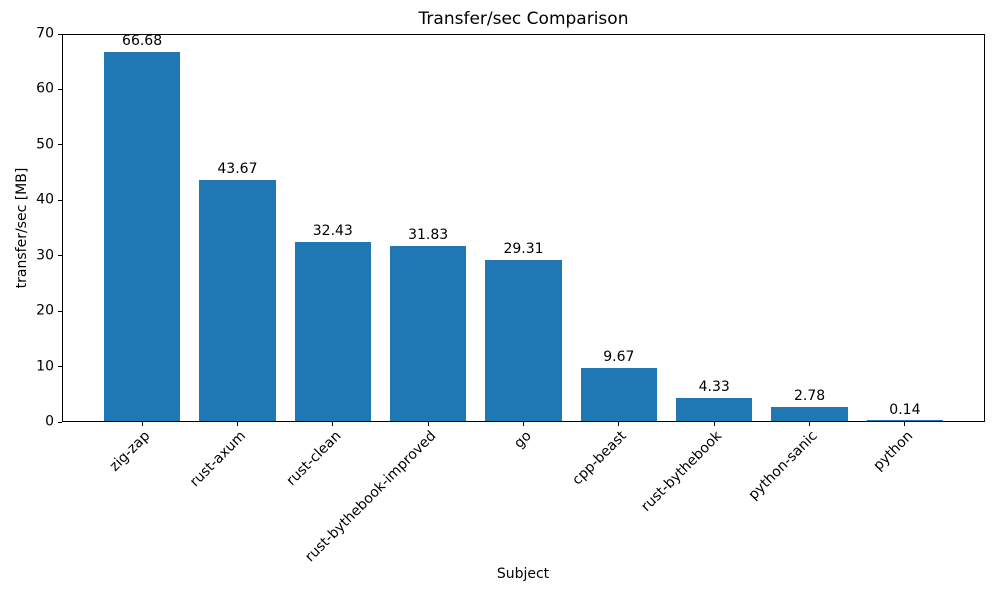 The height and width of the screenshot is (600, 1000). Describe the element at coordinates (783, 466) in the screenshot. I see `x-tick-label: python-sanic` at that location.